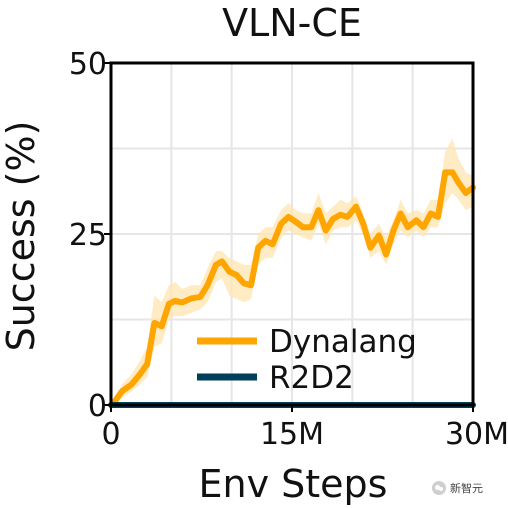 Image resolution: width=508 pixels, height=508 pixels. Describe the element at coordinates (21, 236) in the screenshot. I see `y-axis-label: Success (%)` at that location.